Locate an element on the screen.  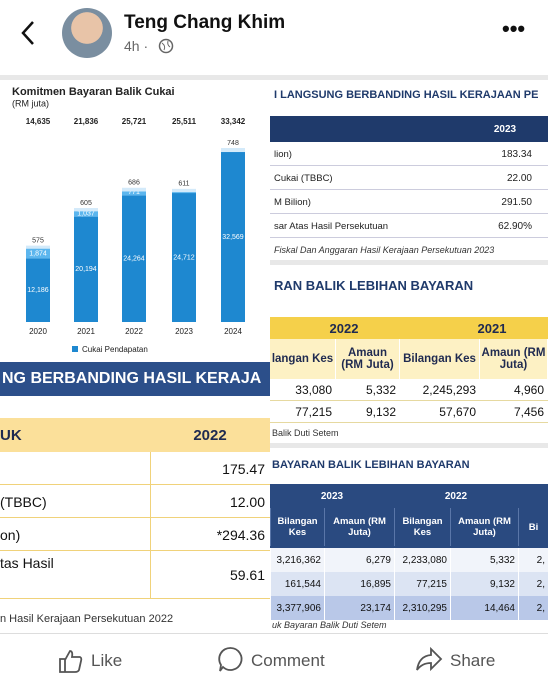
cell: 4,960 is located at coordinates (514, 390).